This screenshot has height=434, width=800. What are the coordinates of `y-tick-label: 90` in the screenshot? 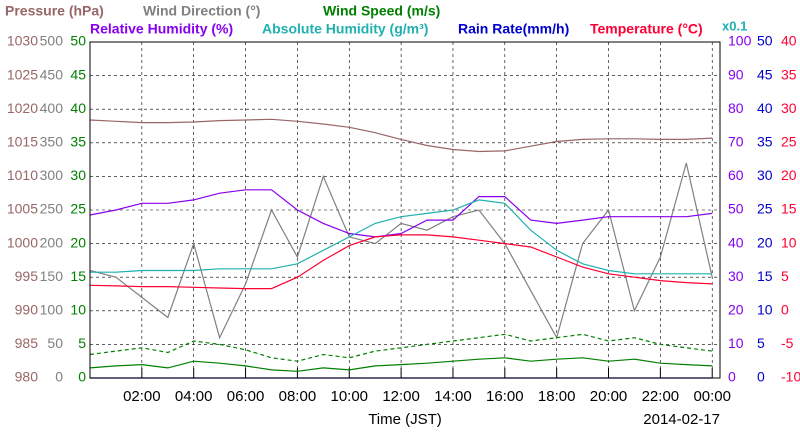 It's located at (736, 74).